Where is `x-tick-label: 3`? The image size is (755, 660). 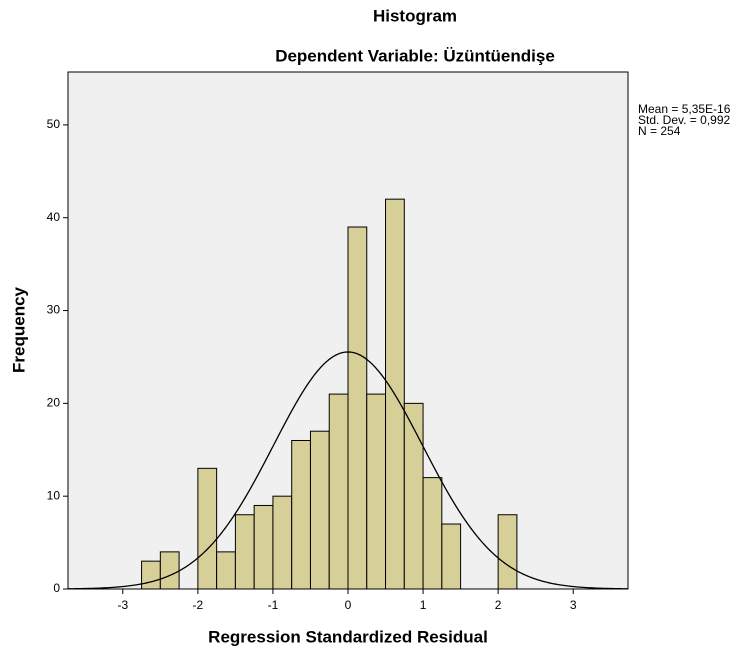 x-tick-label: 3 is located at coordinates (573, 605).